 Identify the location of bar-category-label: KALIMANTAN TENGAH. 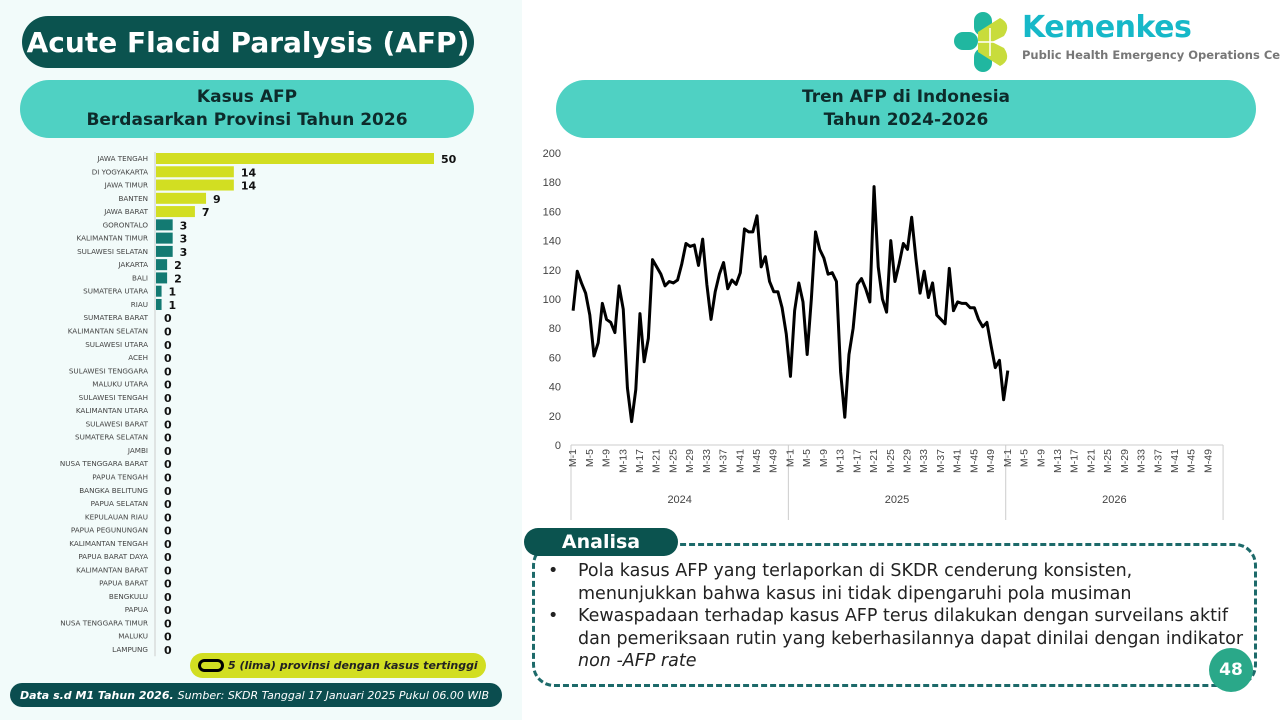
(108, 543).